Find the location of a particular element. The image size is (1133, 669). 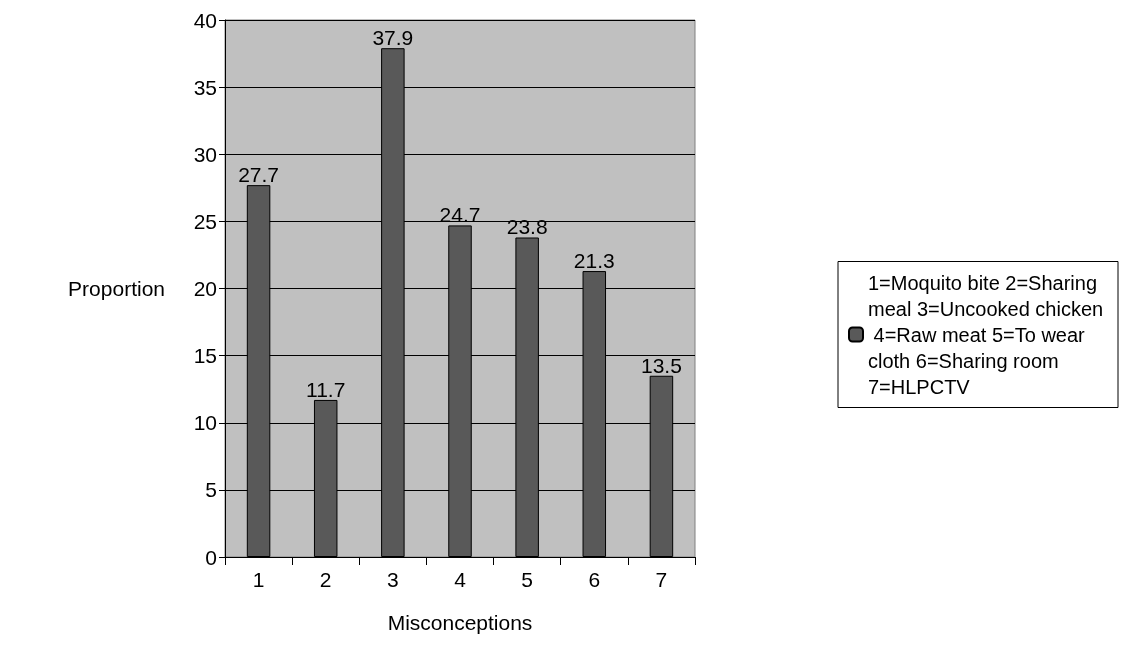

y-tick-label: 0 is located at coordinates (211, 557).